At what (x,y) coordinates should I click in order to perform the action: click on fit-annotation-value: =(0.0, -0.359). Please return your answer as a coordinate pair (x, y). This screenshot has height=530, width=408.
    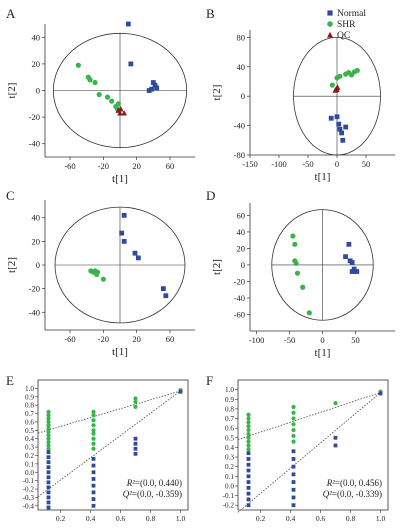
    Looking at the image, I should click on (157, 494).